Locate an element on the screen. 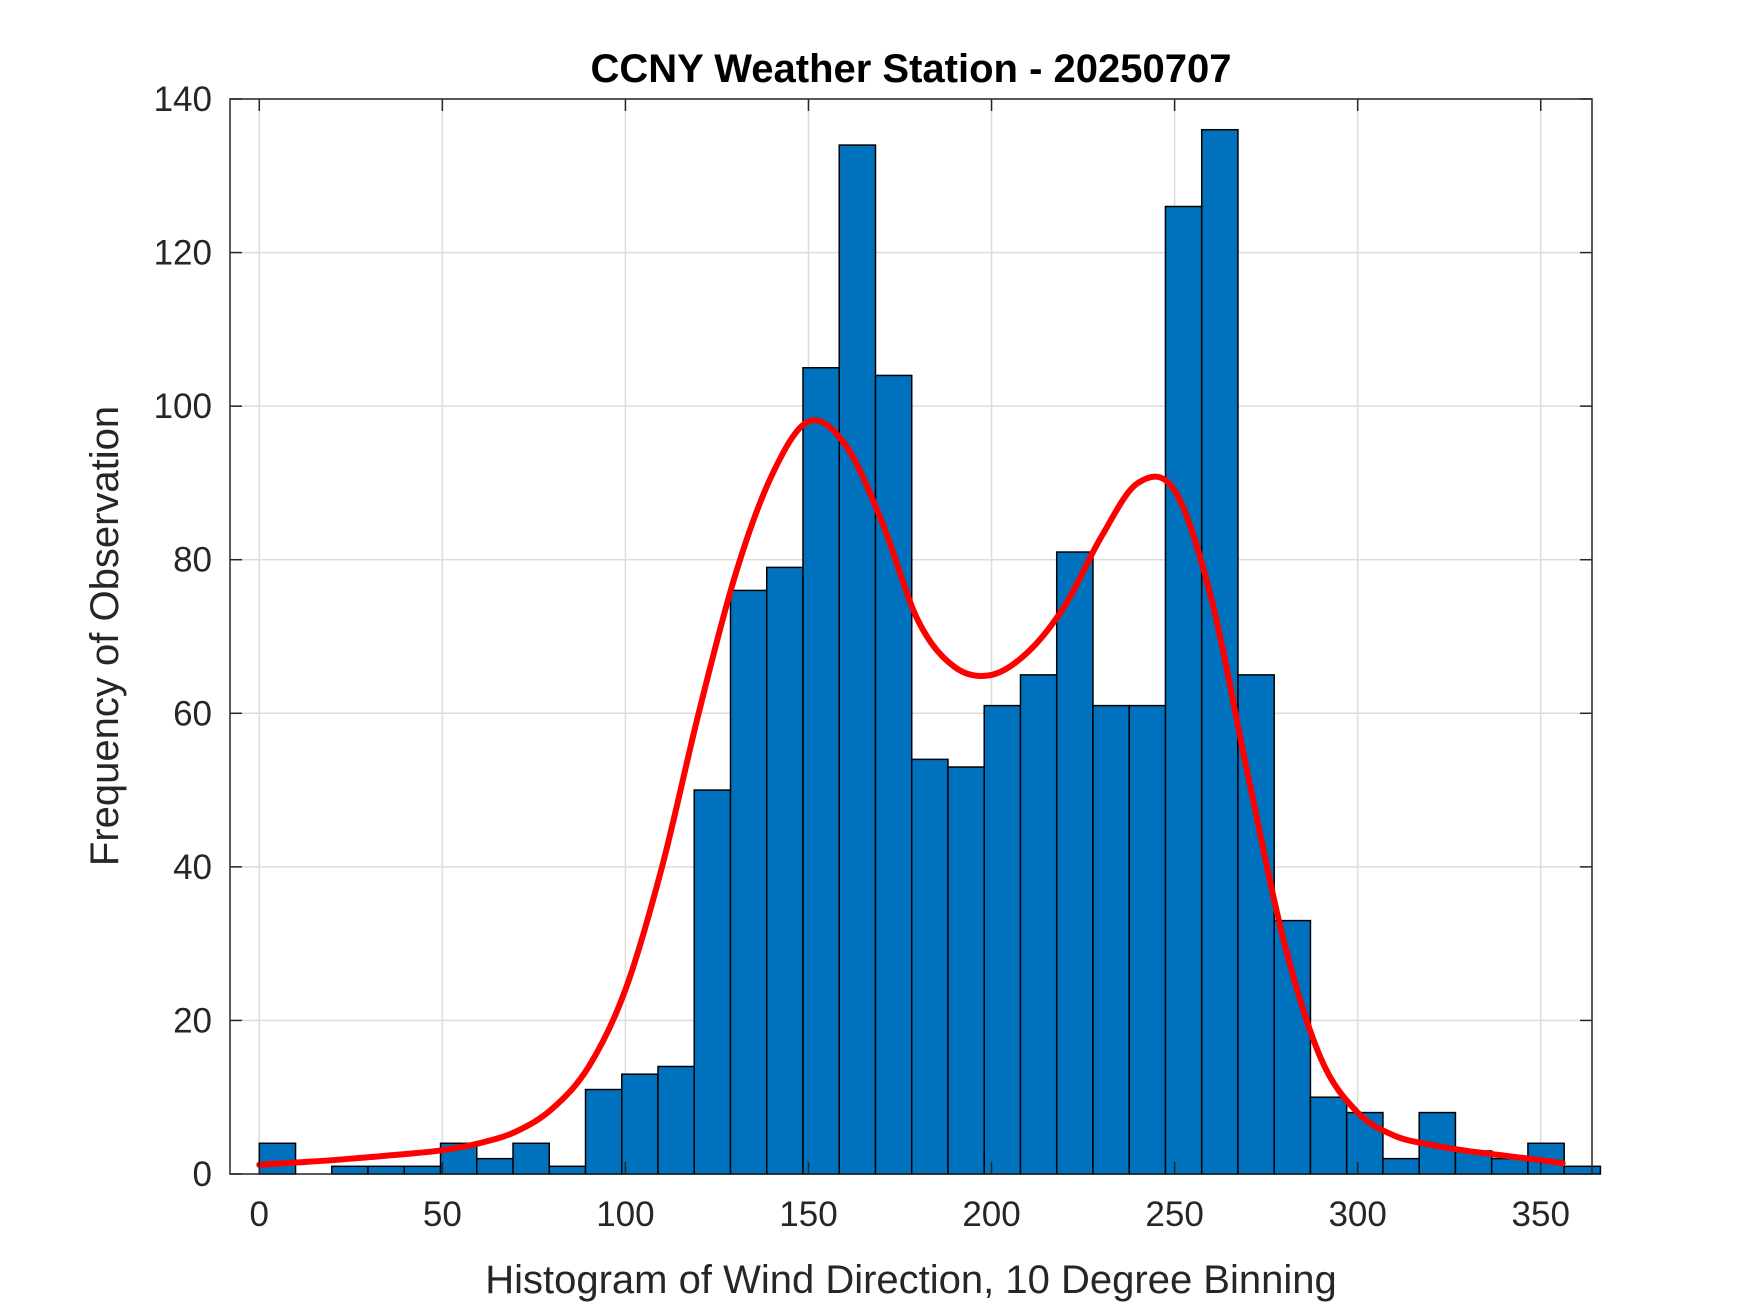 This screenshot has height=1313, width=1750. y-axis-label: Frequency of Observation is located at coordinates (105, 636).